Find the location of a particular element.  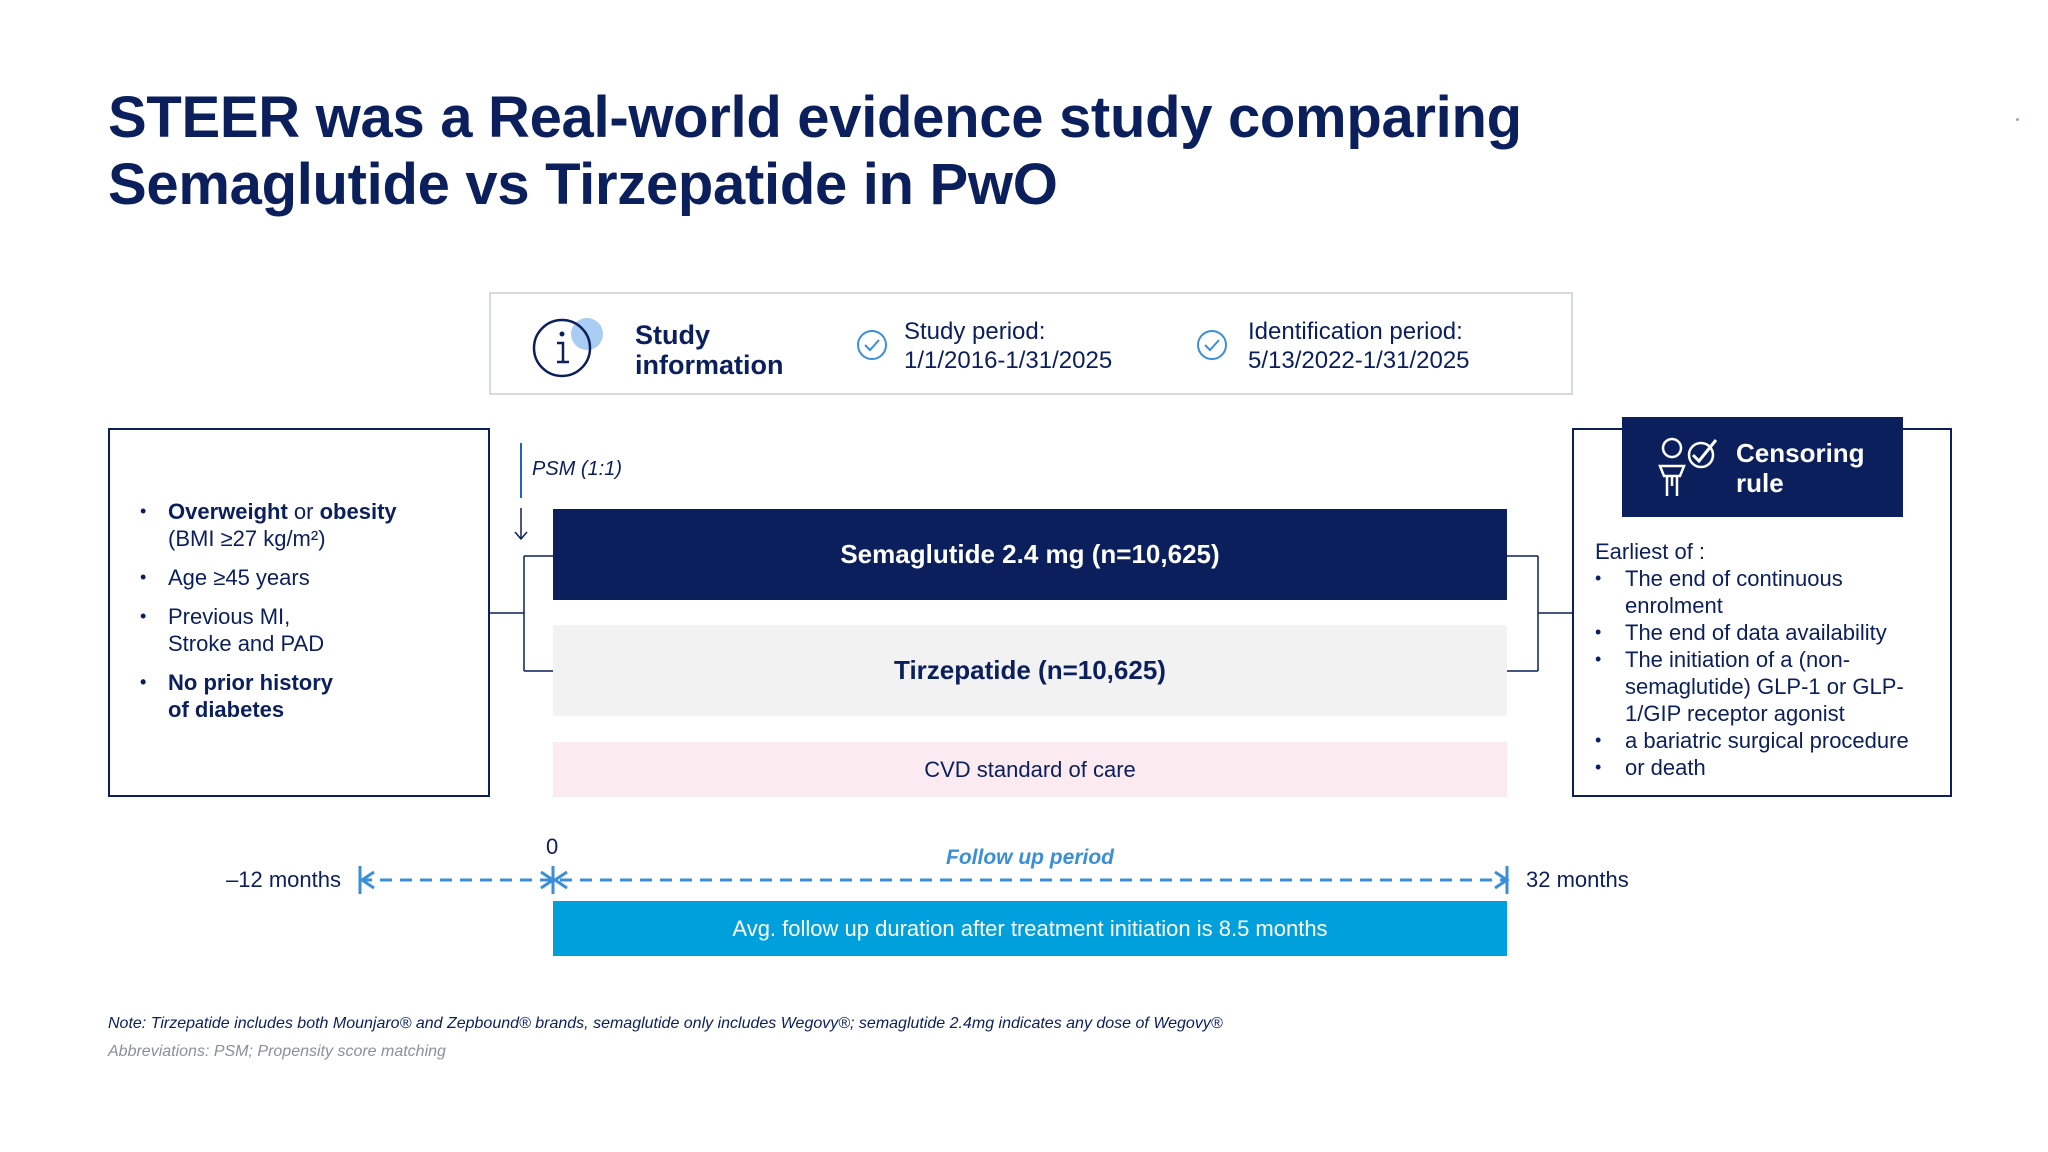

censoring-item: a bariatric surgical procedure is located at coordinates (1770, 740).